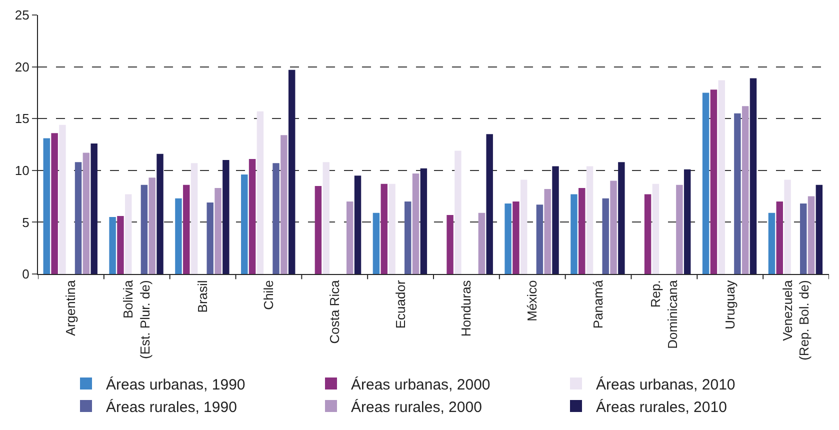 The height and width of the screenshot is (430, 839). Describe the element at coordinates (730, 305) in the screenshot. I see `x-tick-label: Uruguay` at that location.